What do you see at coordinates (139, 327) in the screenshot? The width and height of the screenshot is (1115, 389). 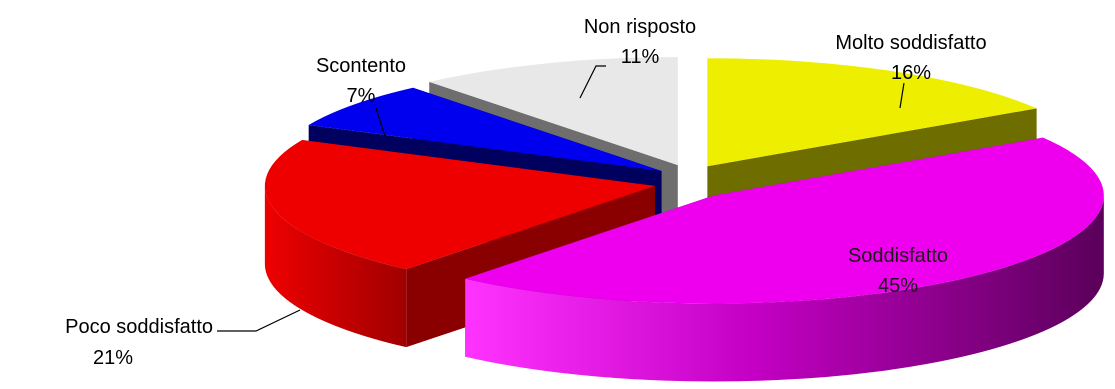 I see `label-poco-soddisfatto: Poco soddisfatto` at bounding box center [139, 327].